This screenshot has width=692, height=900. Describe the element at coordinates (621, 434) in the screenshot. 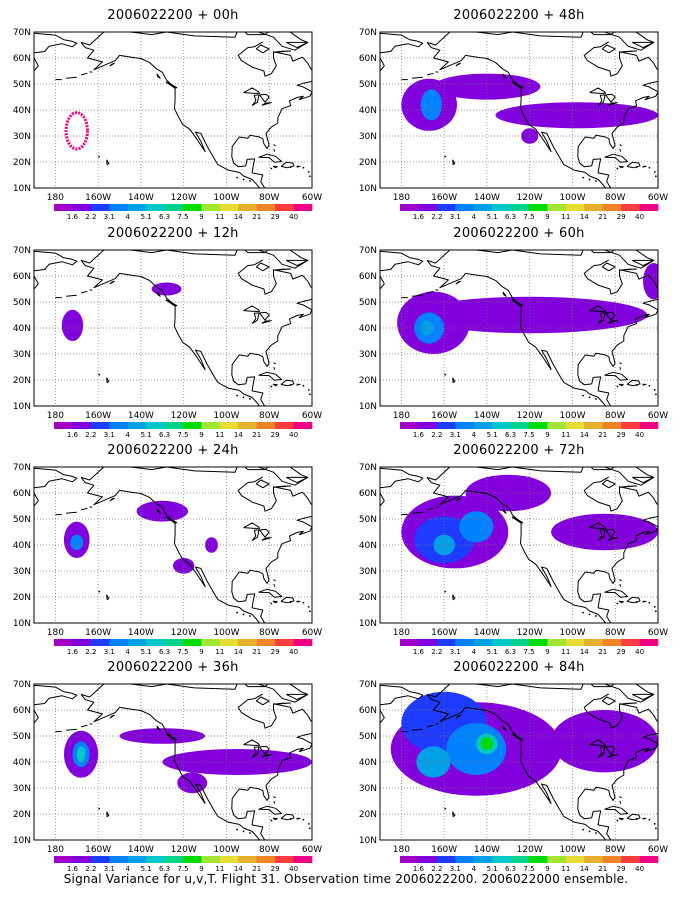

I see `colorbar-label: 29` at that location.